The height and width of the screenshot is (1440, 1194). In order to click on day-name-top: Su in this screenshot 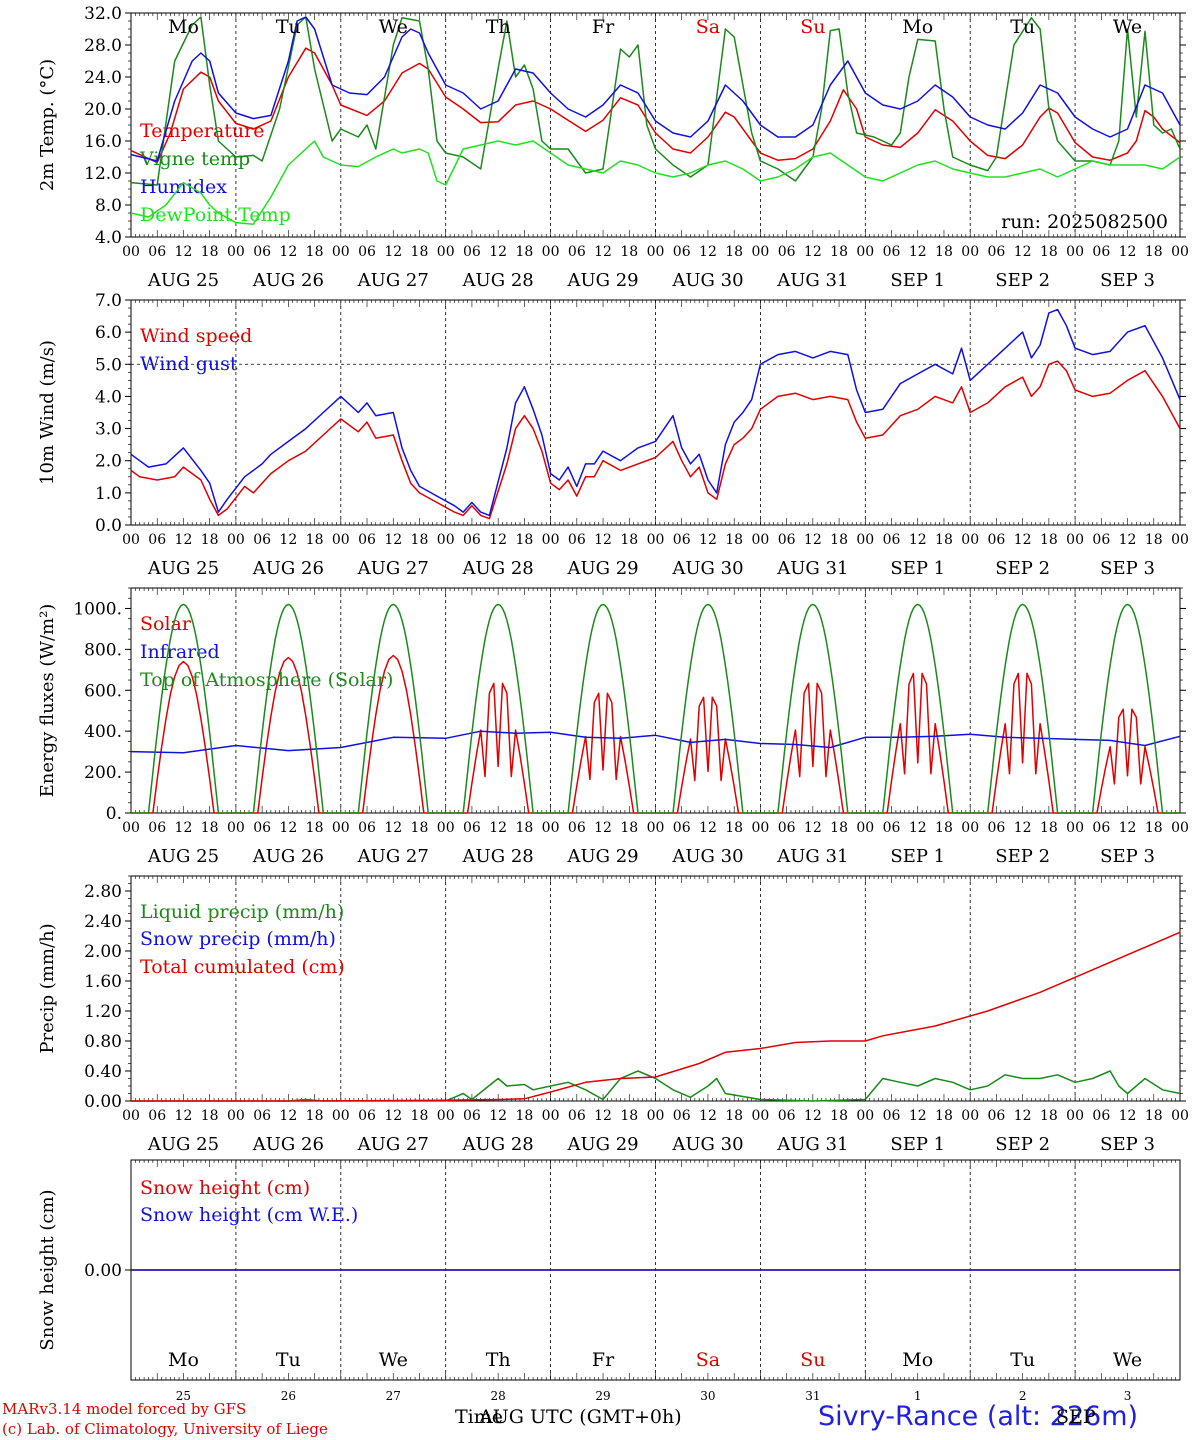, I will do `click(812, 27)`.